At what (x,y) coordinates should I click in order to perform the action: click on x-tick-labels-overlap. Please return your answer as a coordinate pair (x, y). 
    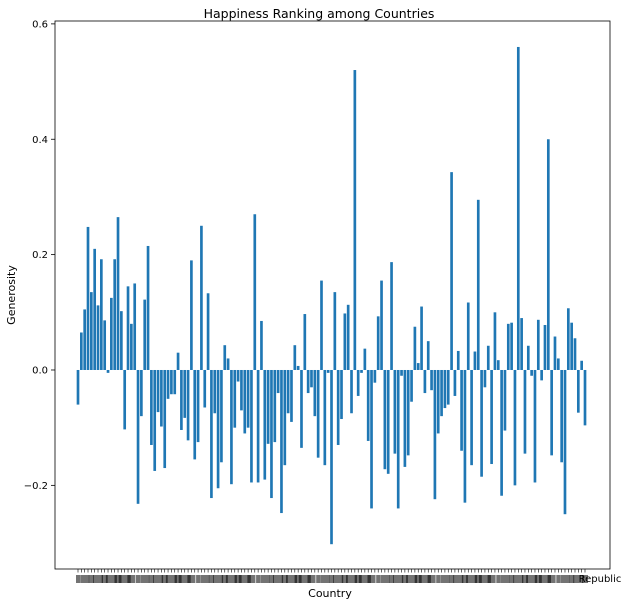
    Looking at the image, I should click on (332, 579).